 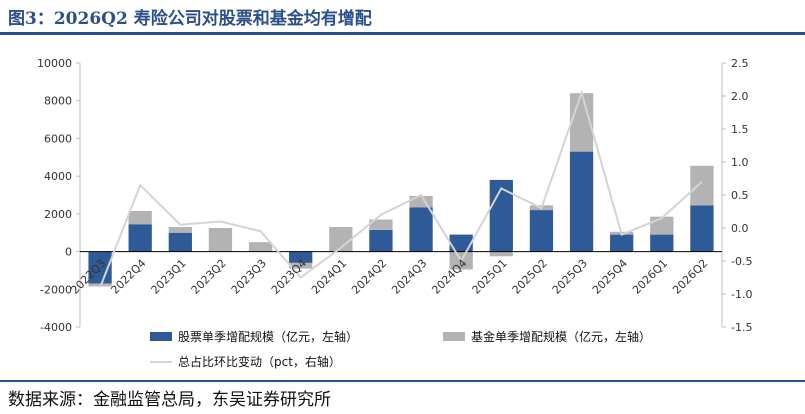 I want to click on legend-label-ratio: 总占比环比变动（pct，右轴）, so click(x=259, y=361).